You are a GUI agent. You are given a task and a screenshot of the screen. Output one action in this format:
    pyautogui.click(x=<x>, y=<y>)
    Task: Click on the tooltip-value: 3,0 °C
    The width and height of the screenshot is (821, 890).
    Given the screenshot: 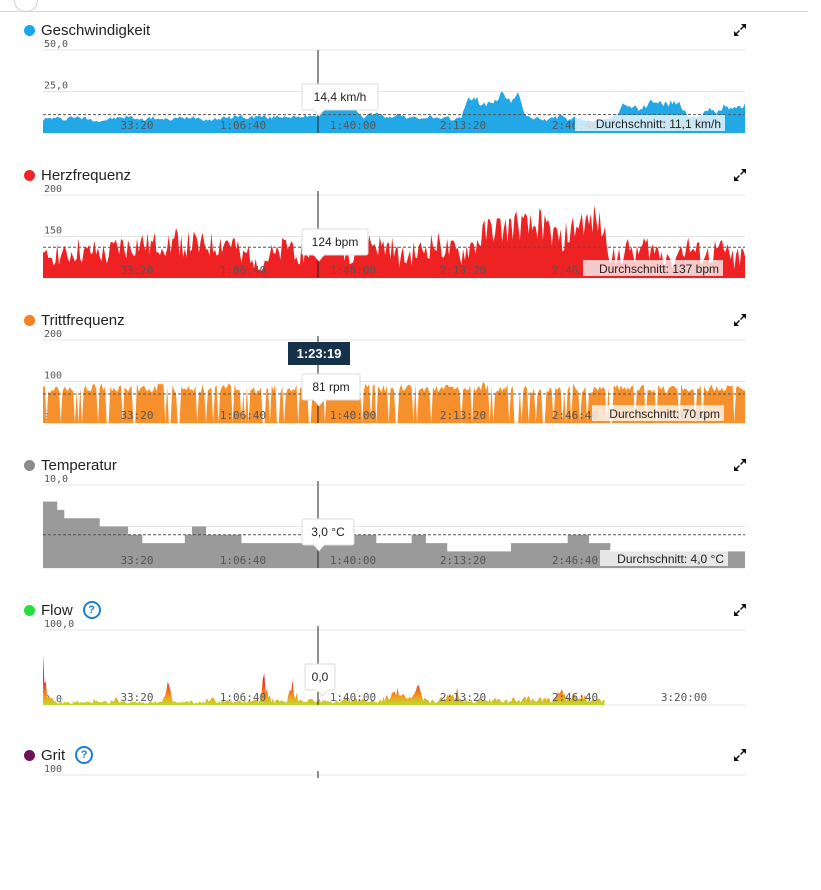 What is the action you would take?
    pyautogui.click(x=328, y=532)
    